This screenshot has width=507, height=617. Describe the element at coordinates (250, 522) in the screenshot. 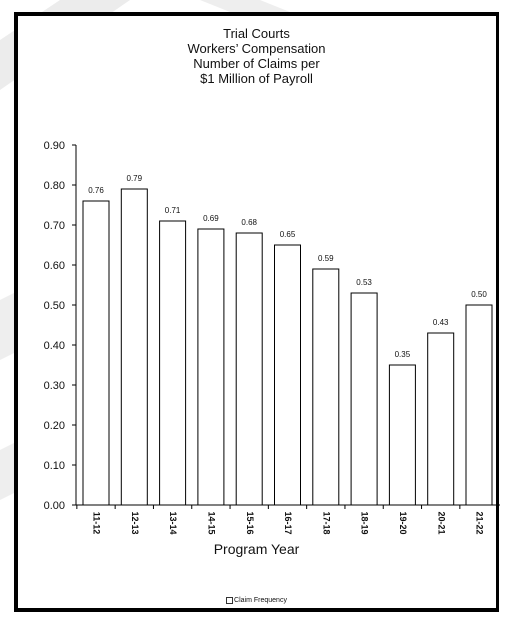

I see `x-tick-label-15-16: 15-16` at that location.